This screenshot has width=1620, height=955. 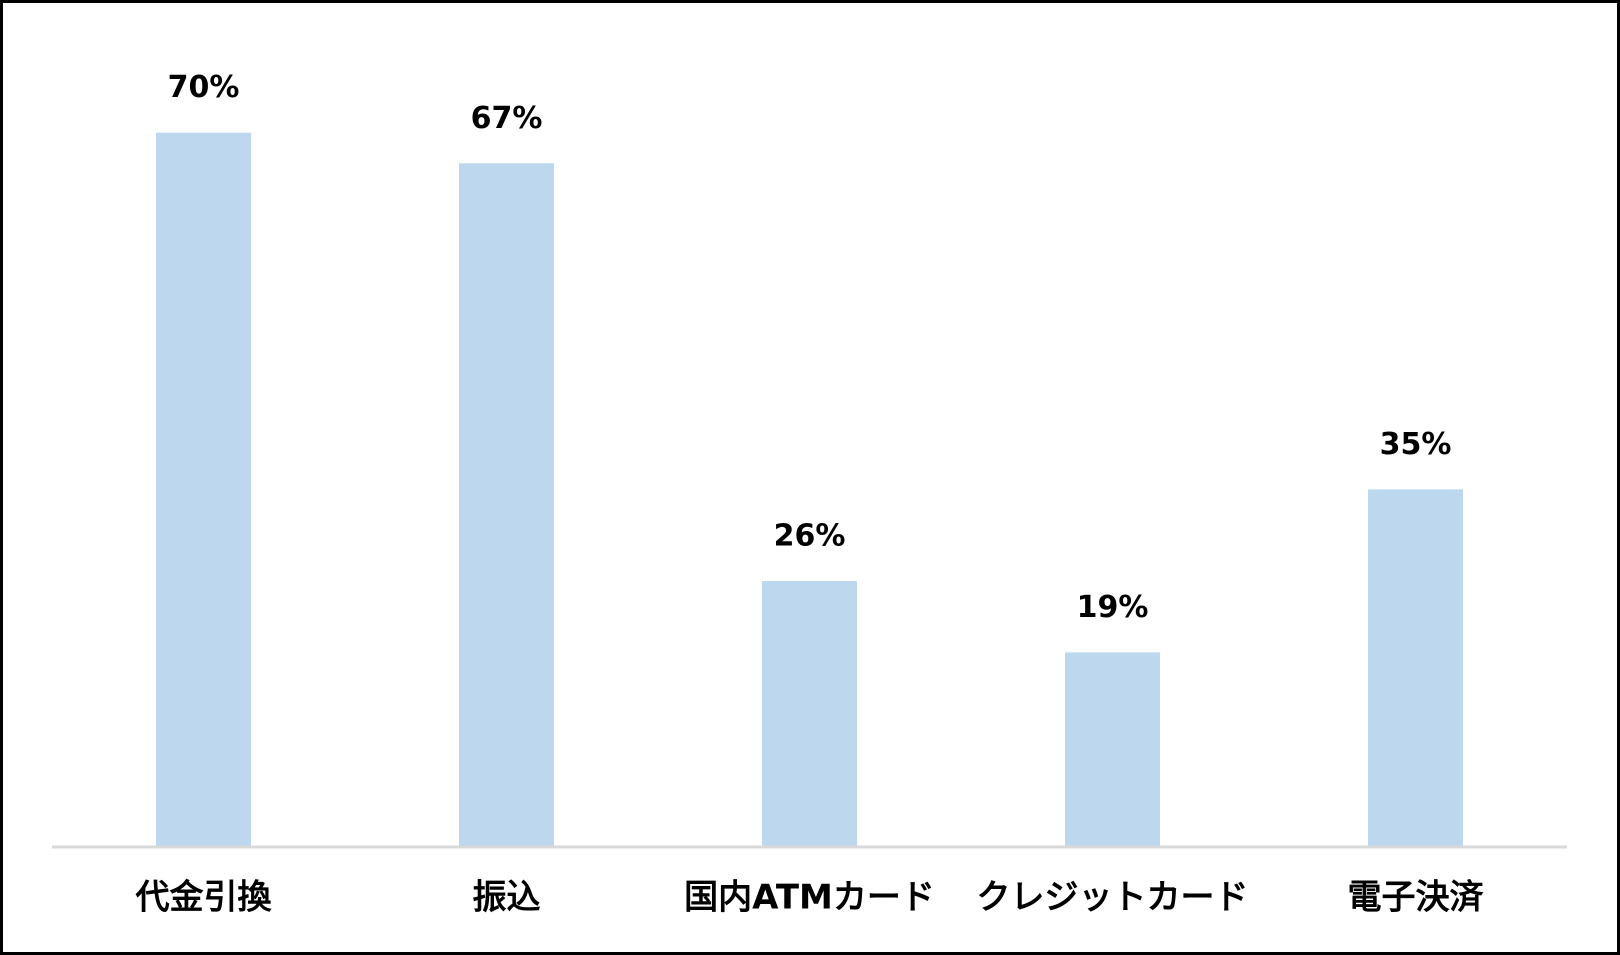 What do you see at coordinates (204, 87) in the screenshot?
I see `data-label: 70%` at bounding box center [204, 87].